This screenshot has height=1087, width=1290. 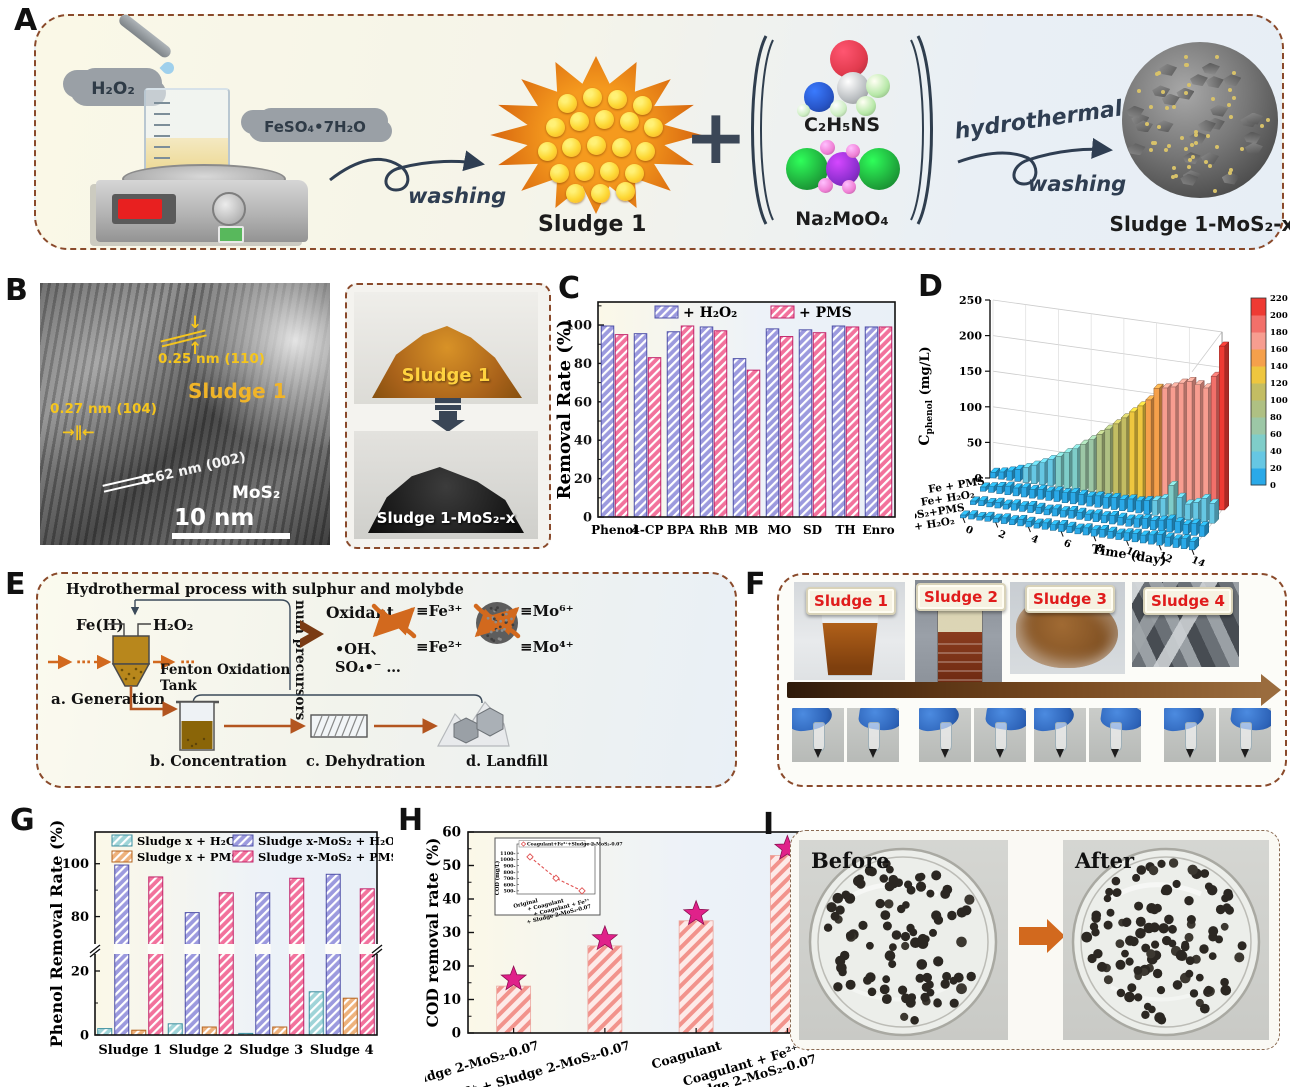 I want to click on scalebar-label: 10 nm, so click(x=214, y=518).